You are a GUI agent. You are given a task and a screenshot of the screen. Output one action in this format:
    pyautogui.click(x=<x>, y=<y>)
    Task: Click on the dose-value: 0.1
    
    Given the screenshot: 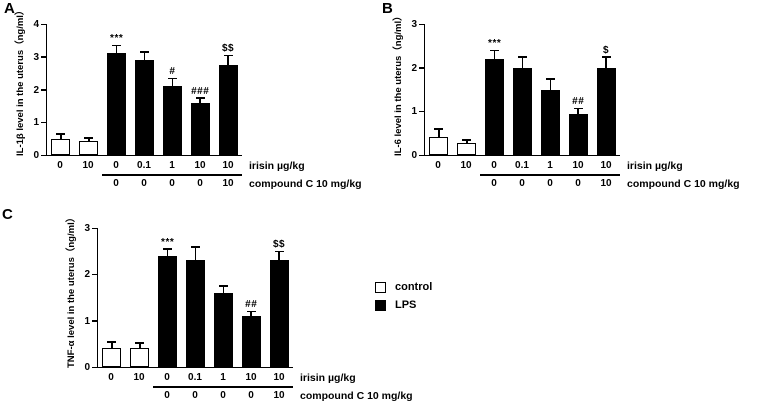 What is the action you would take?
    pyautogui.click(x=144, y=165)
    